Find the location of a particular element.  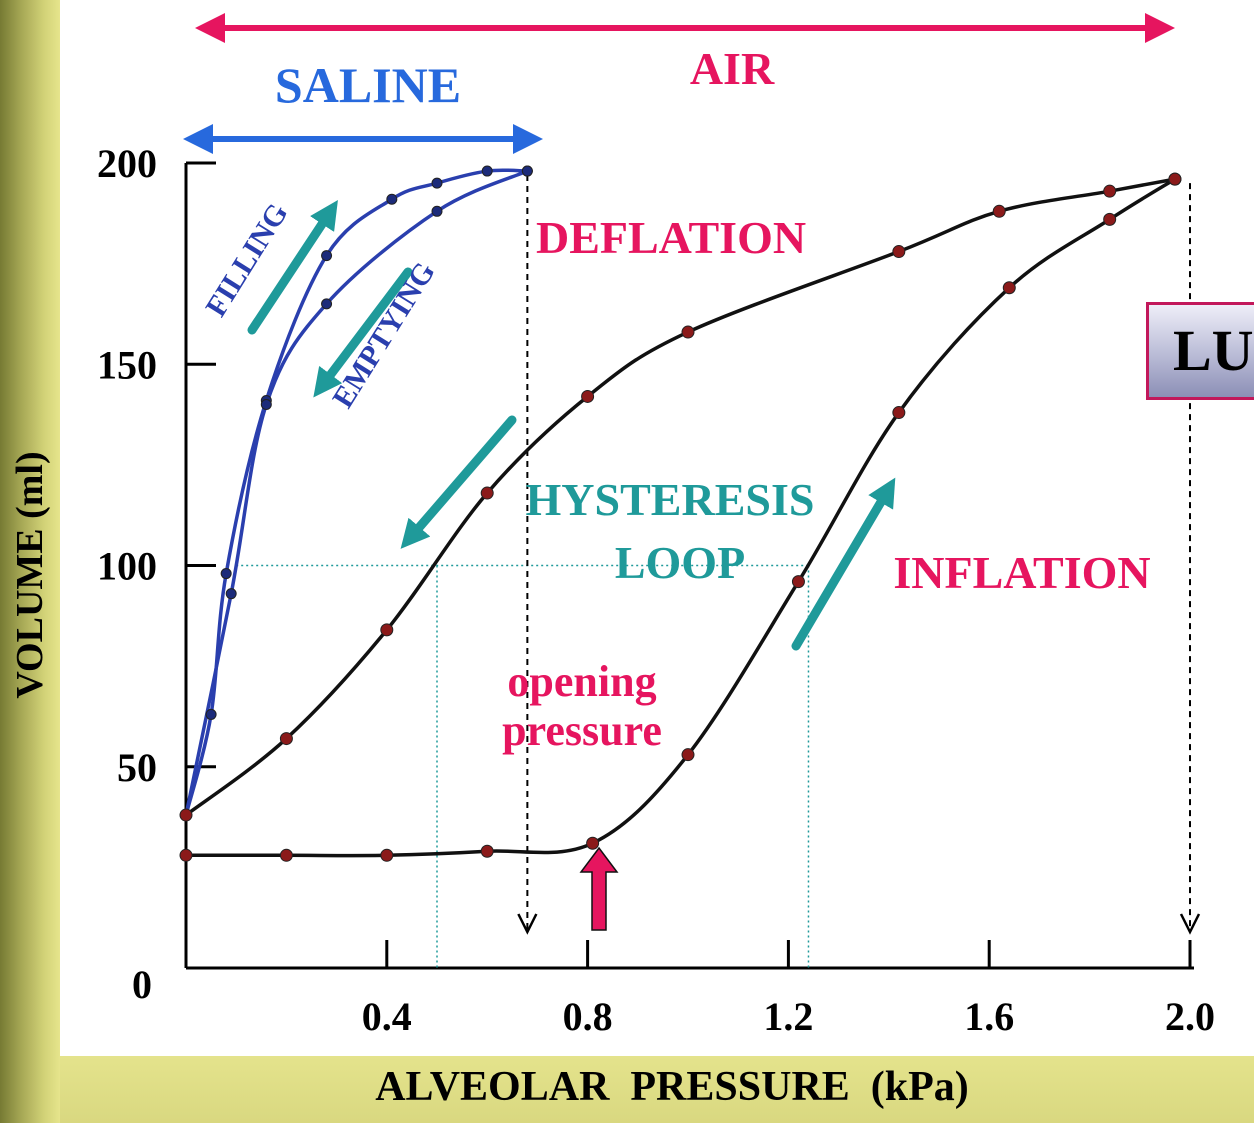

y-tick-label: 150 is located at coordinates (127, 364).